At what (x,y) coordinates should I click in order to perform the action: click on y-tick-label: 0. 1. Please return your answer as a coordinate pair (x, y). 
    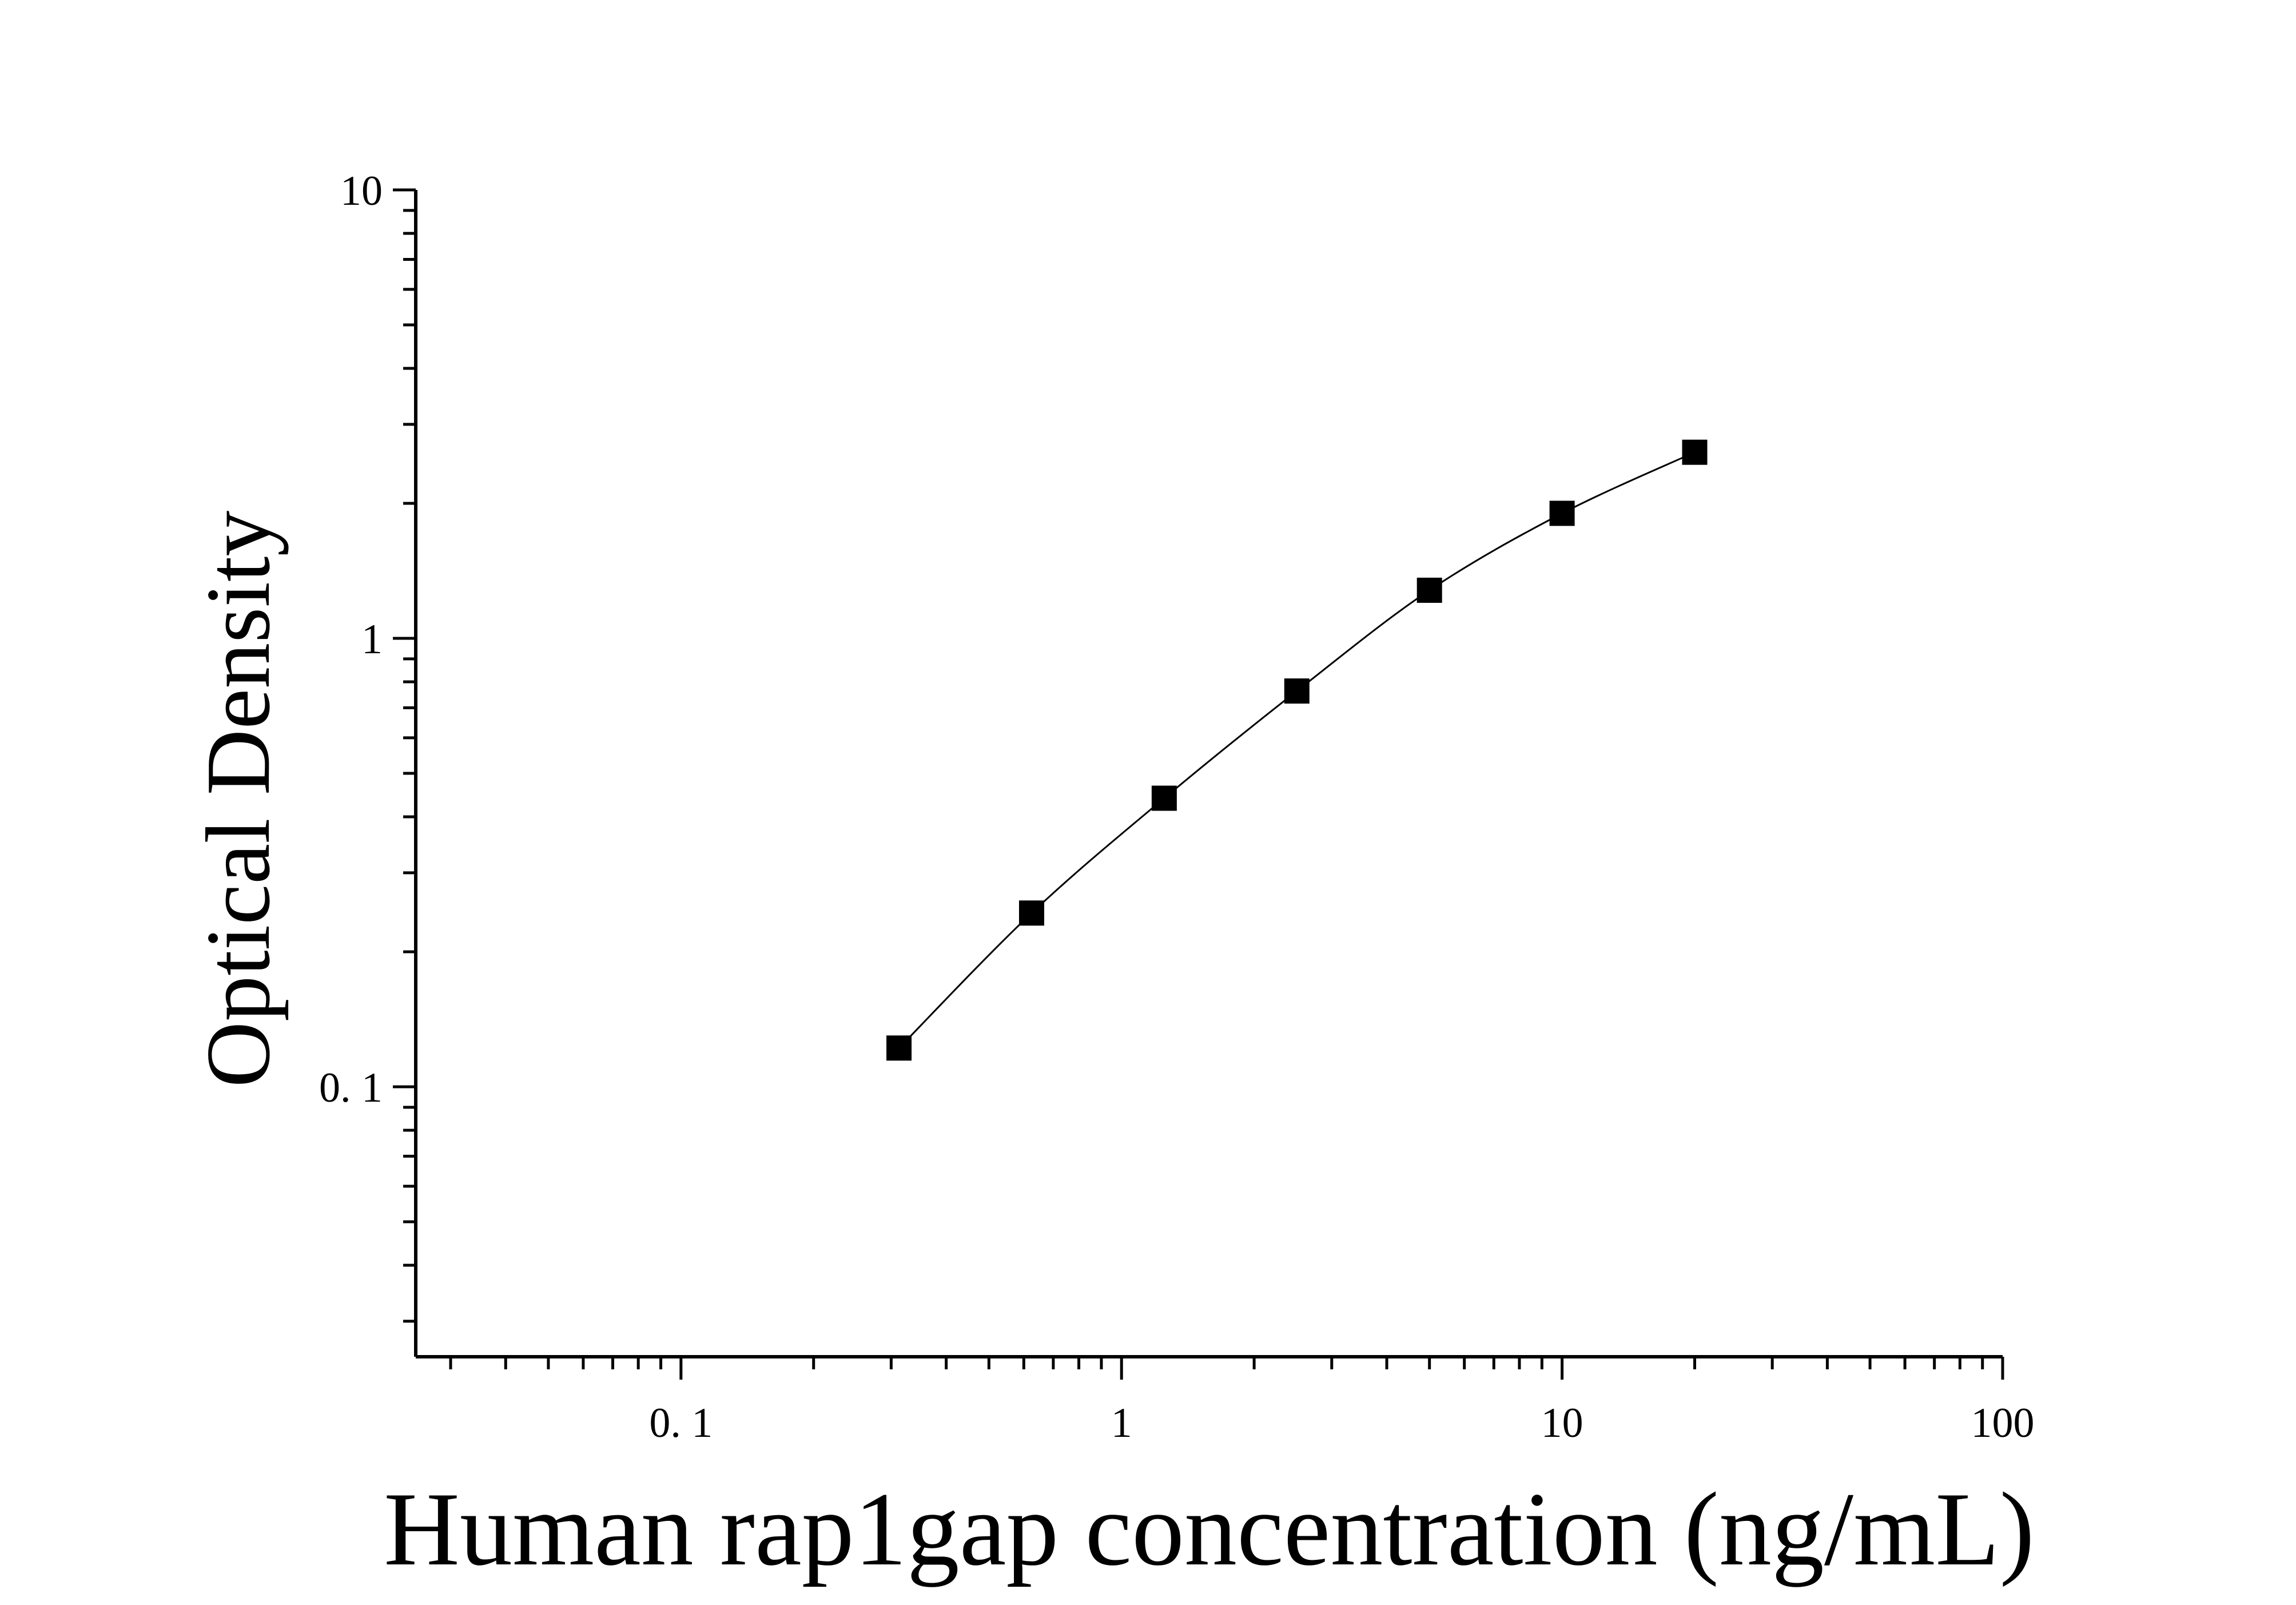
    Looking at the image, I should click on (351, 1087).